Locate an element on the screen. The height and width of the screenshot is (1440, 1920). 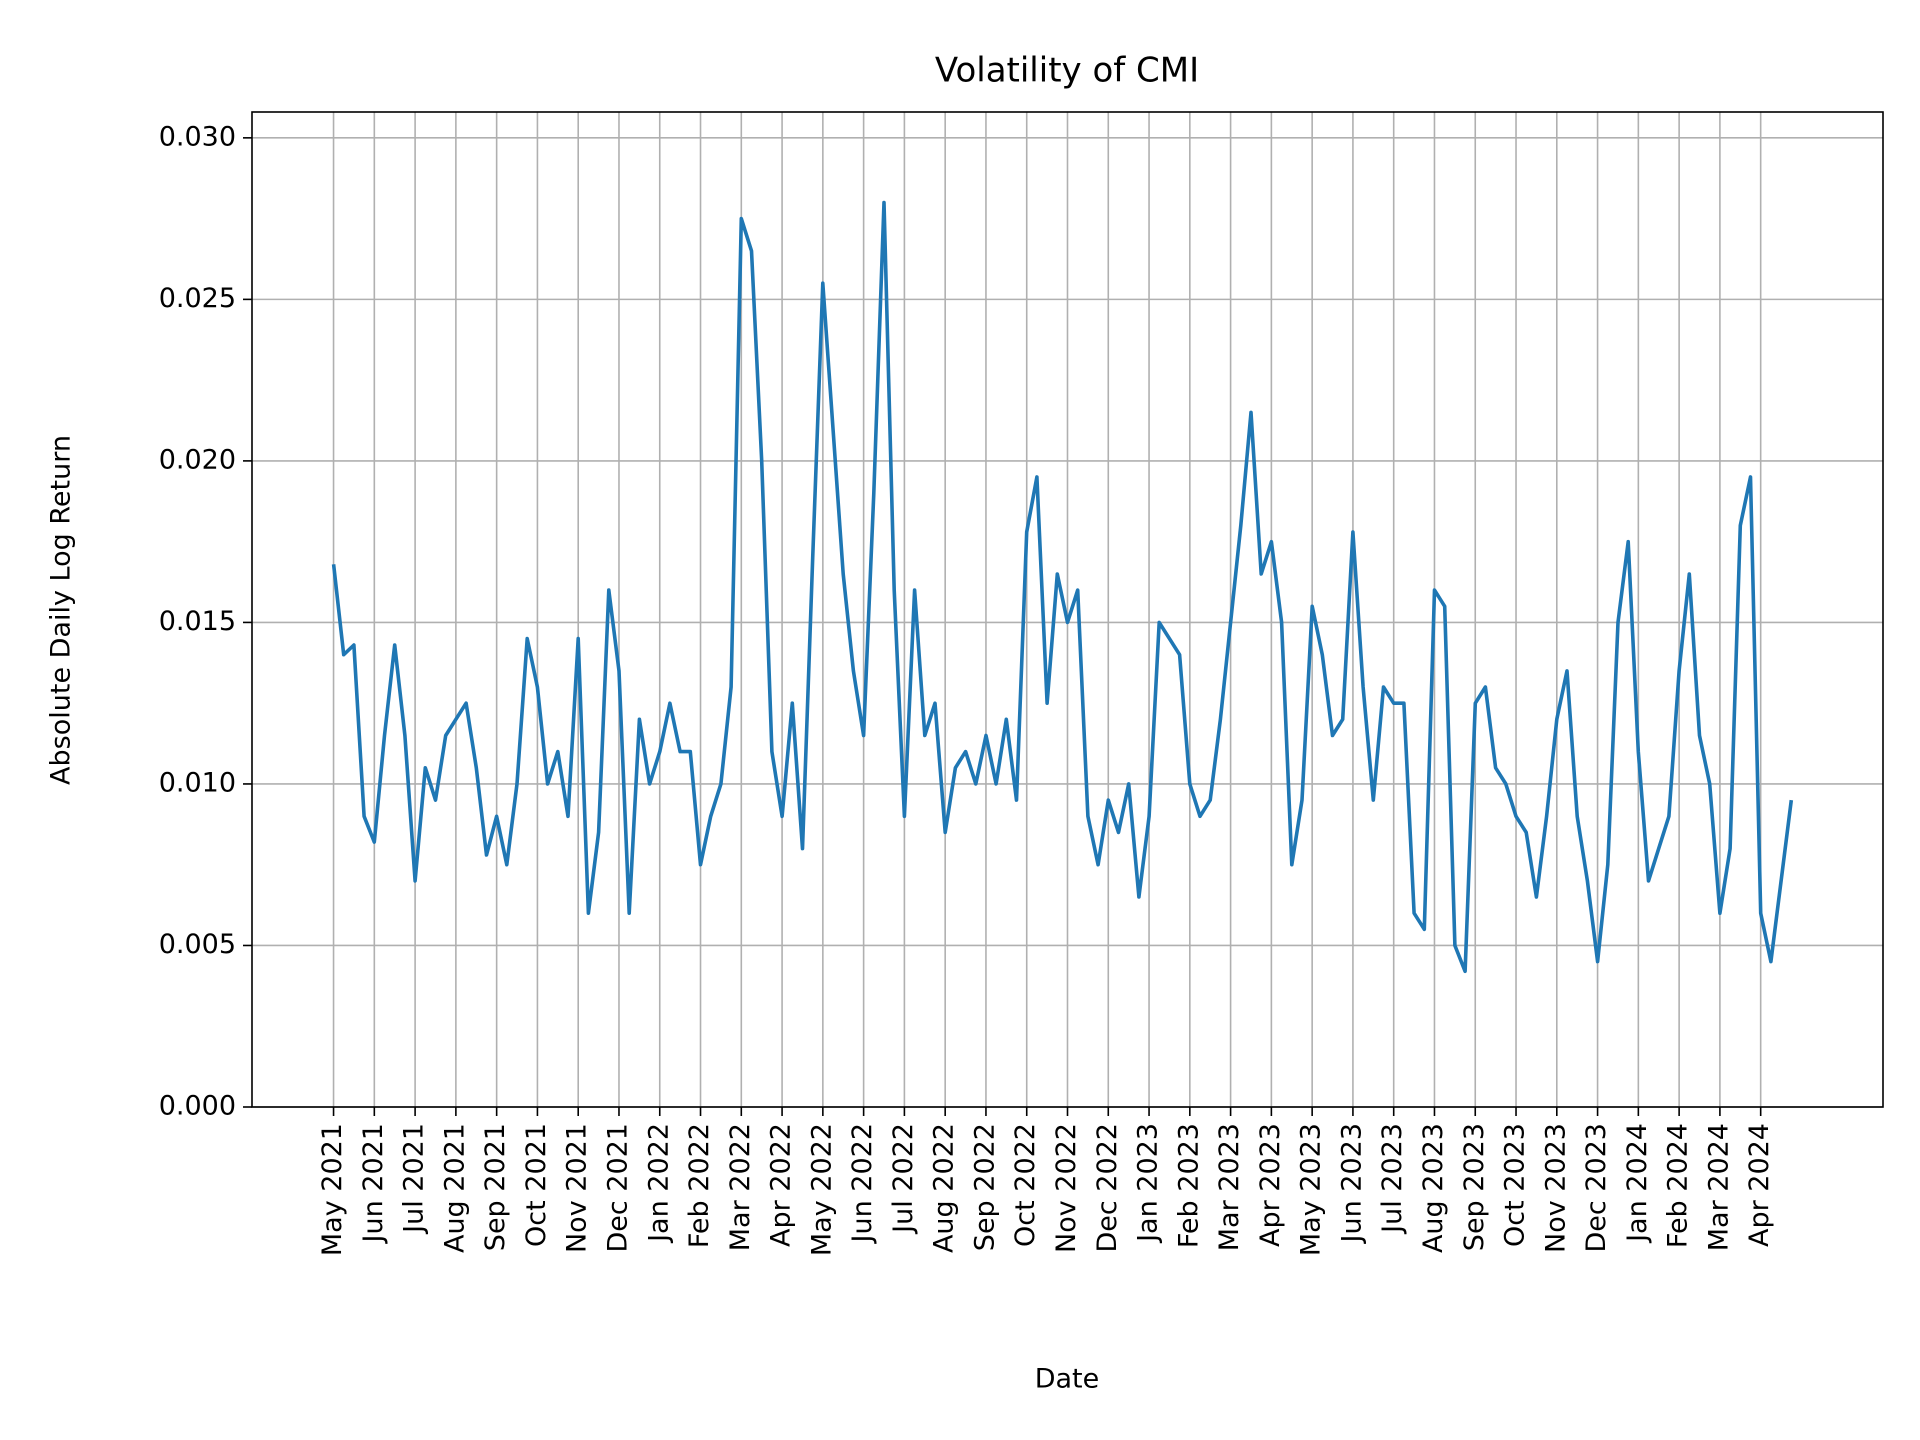
y-tick-label: 0.015 is located at coordinates (197, 621).